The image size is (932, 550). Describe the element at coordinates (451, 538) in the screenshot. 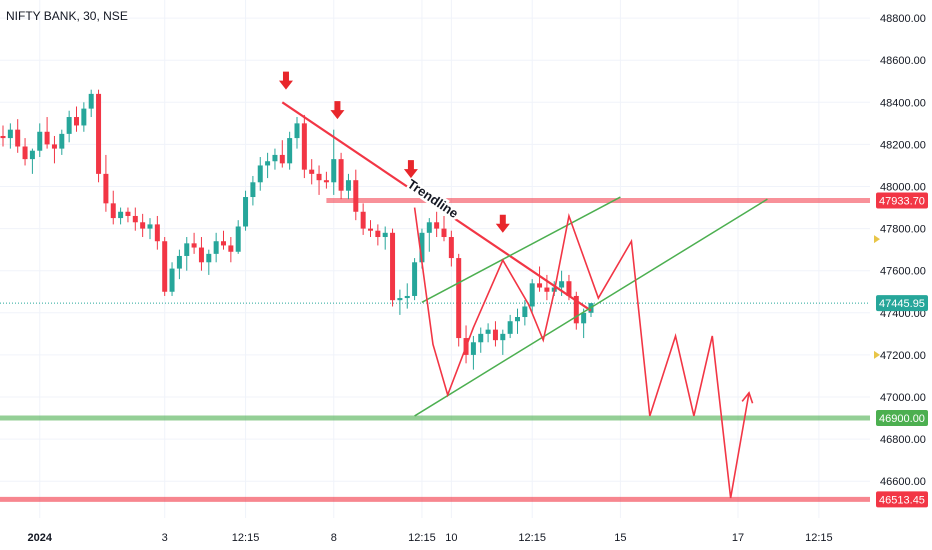

I see `time-tick-label: 10` at that location.